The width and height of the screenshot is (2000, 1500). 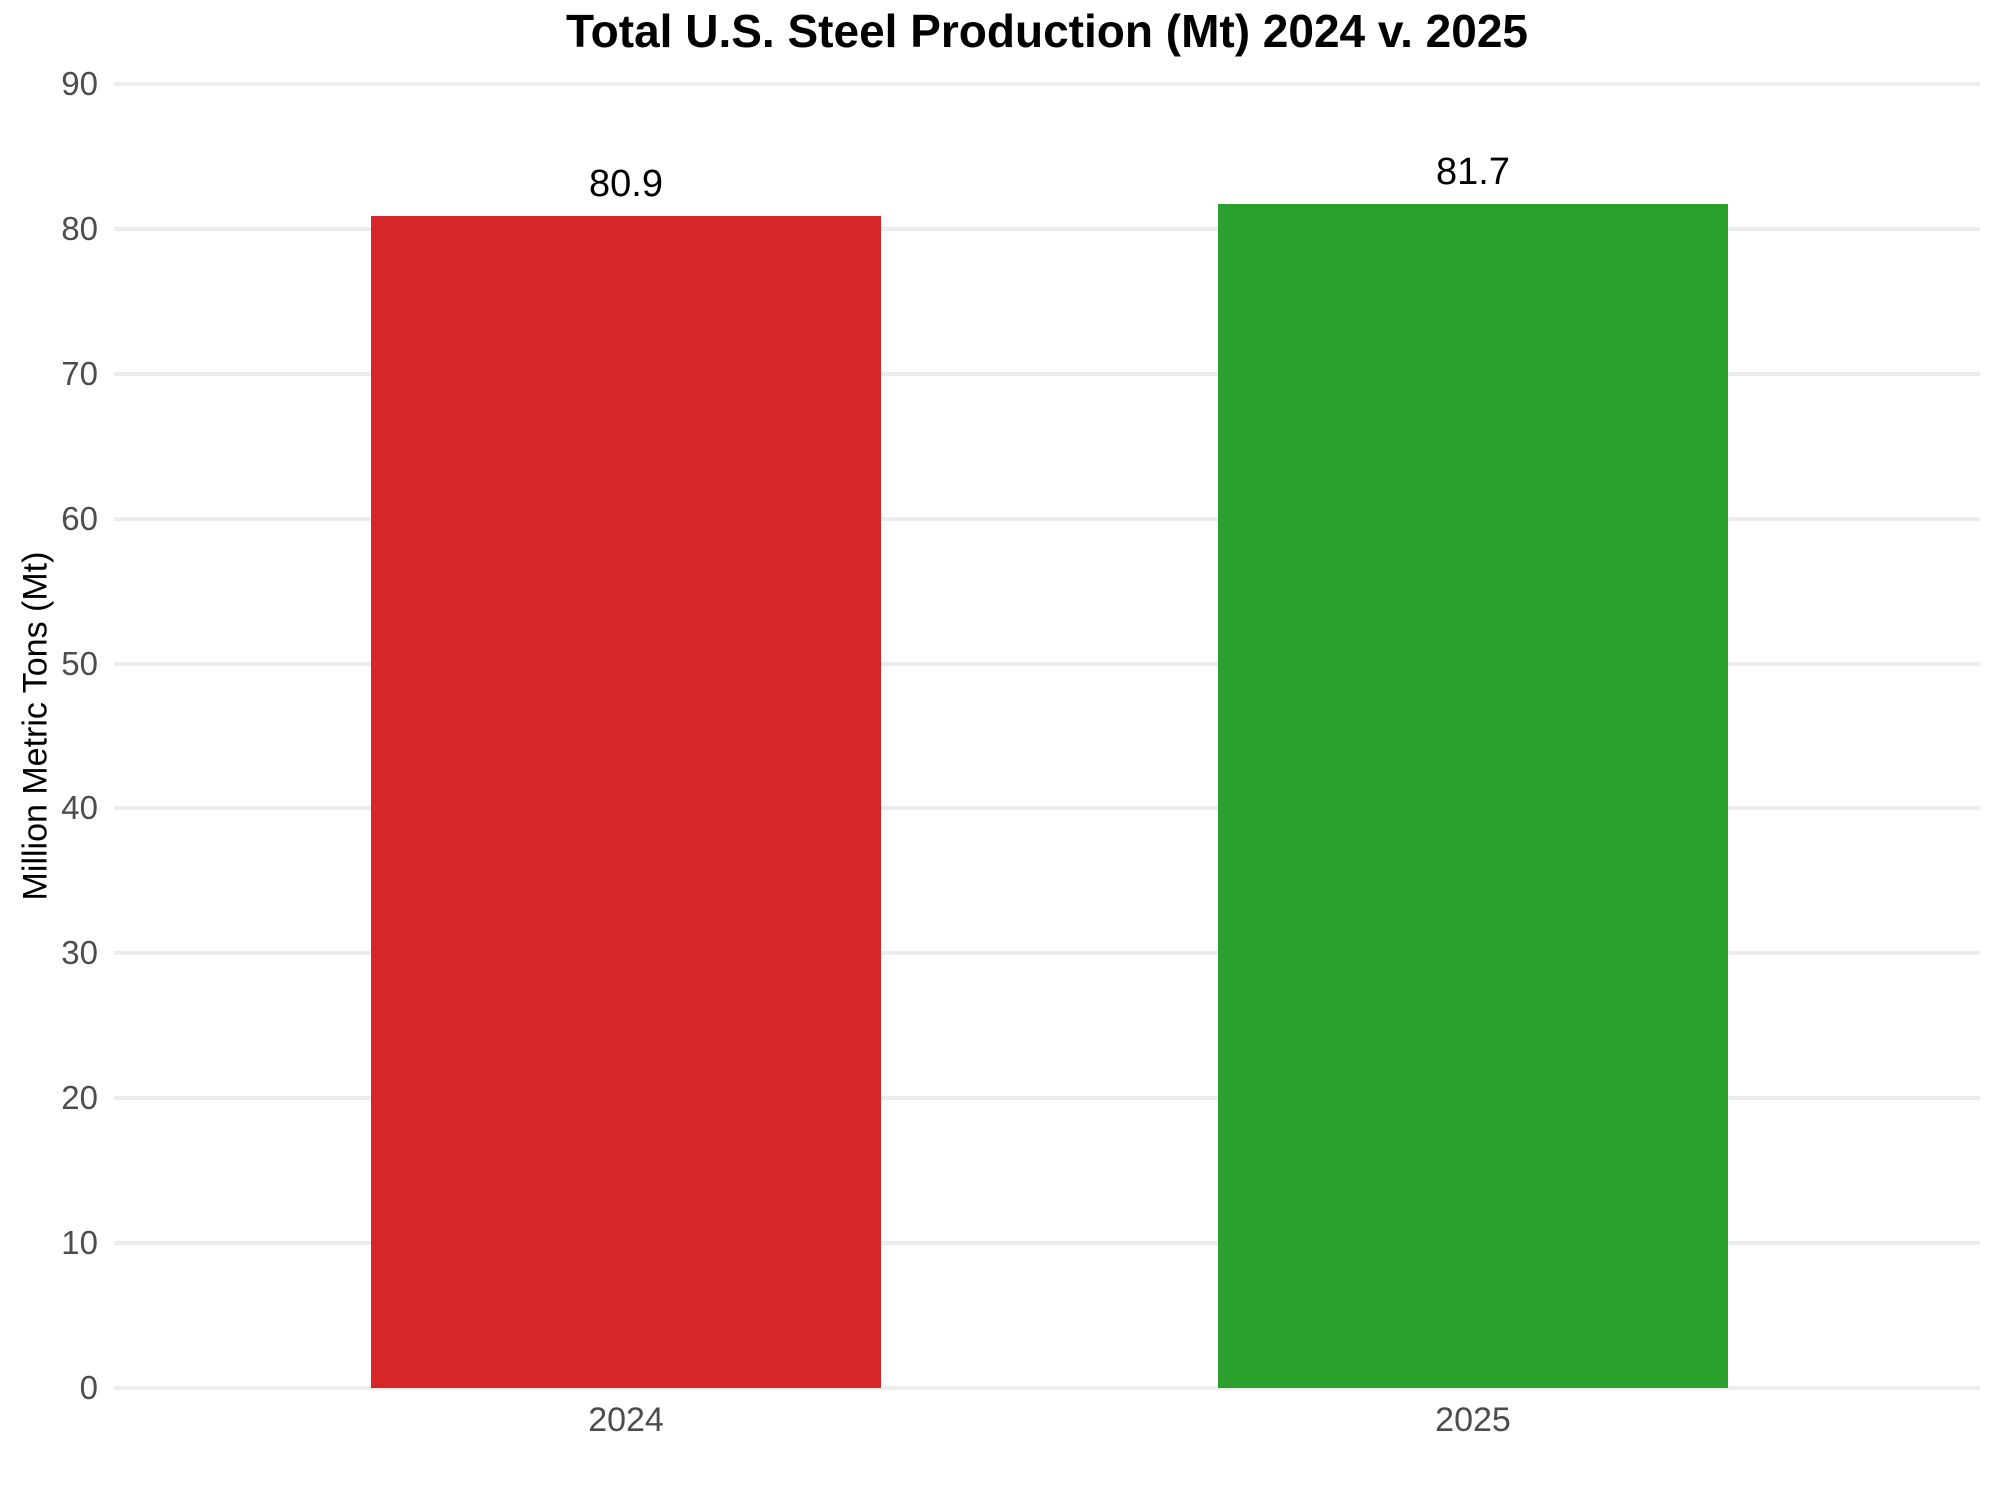 What do you see at coordinates (79, 228) in the screenshot?
I see `y-tick-label-80: 80` at bounding box center [79, 228].